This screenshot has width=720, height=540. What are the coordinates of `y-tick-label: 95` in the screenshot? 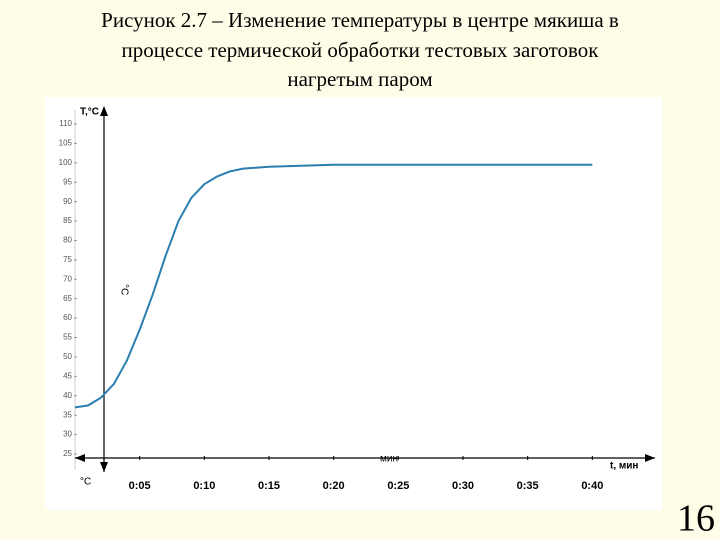 It's located at (67, 181).